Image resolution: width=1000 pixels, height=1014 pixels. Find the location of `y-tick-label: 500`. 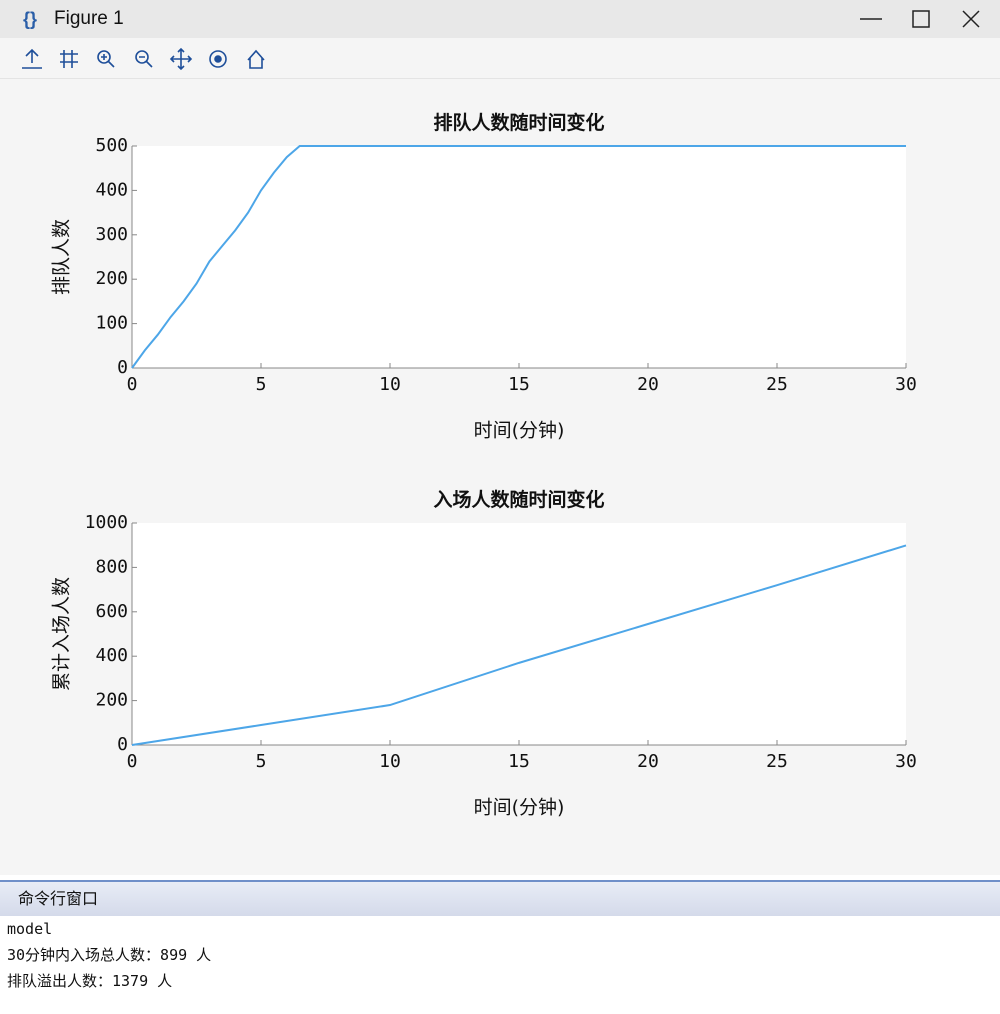

y-tick-label: 500 is located at coordinates (111, 145).